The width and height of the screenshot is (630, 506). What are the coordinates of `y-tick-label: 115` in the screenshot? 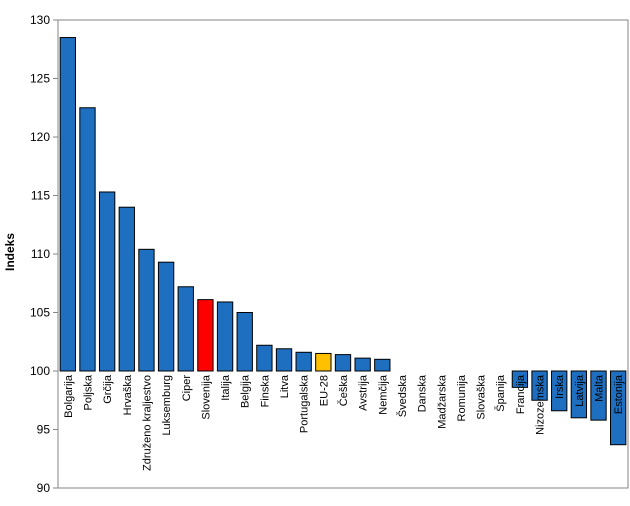 It's located at (40, 196).